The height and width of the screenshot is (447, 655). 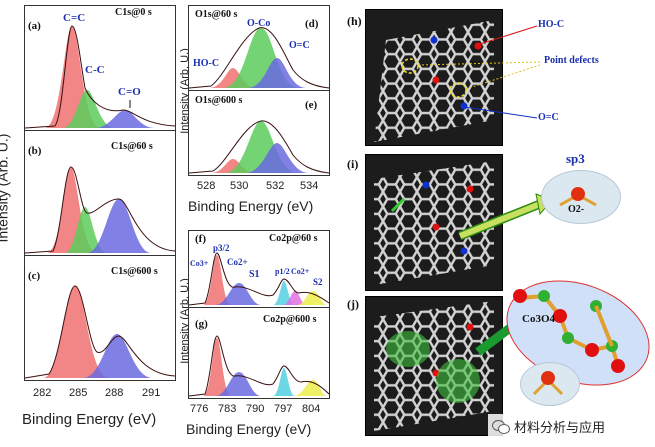 I want to click on panel-b-plot, so click(x=100, y=210).